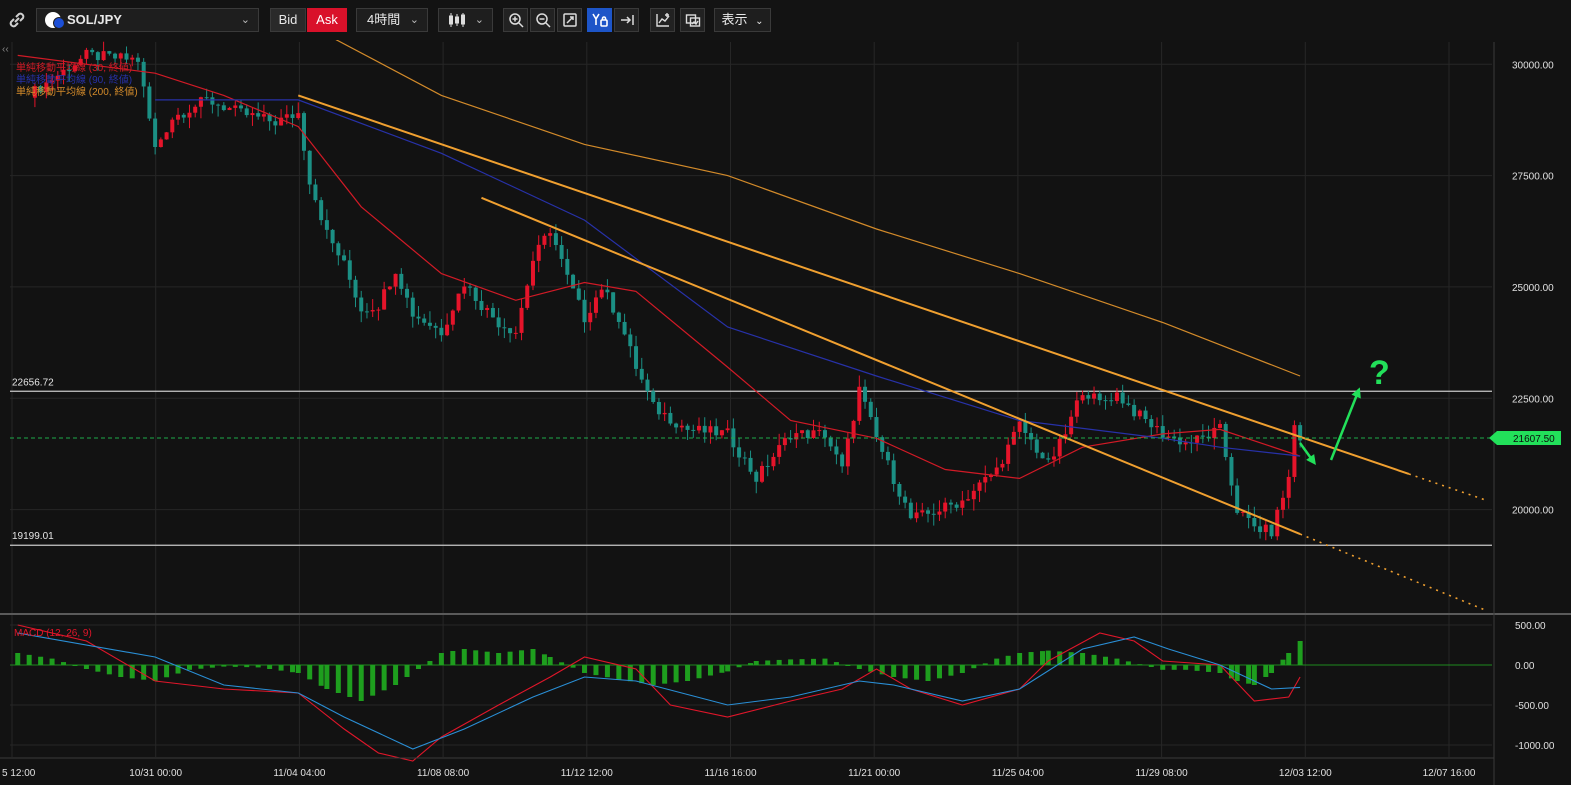  Describe the element at coordinates (1305, 773) in the screenshot. I see `time-axis-tick-label: 12/03 12:00` at that location.